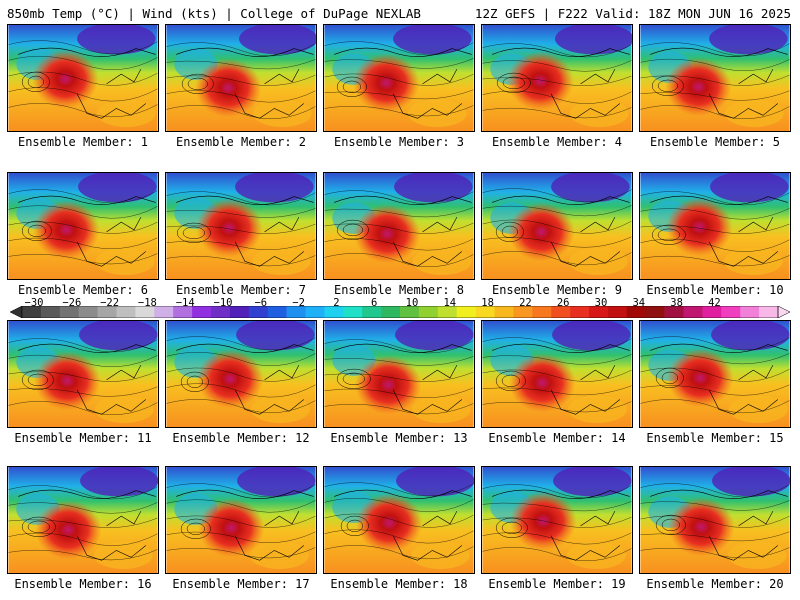  What do you see at coordinates (715, 438) in the screenshot?
I see `ensemble-member-caption: Ensemble Member: 15` at bounding box center [715, 438].